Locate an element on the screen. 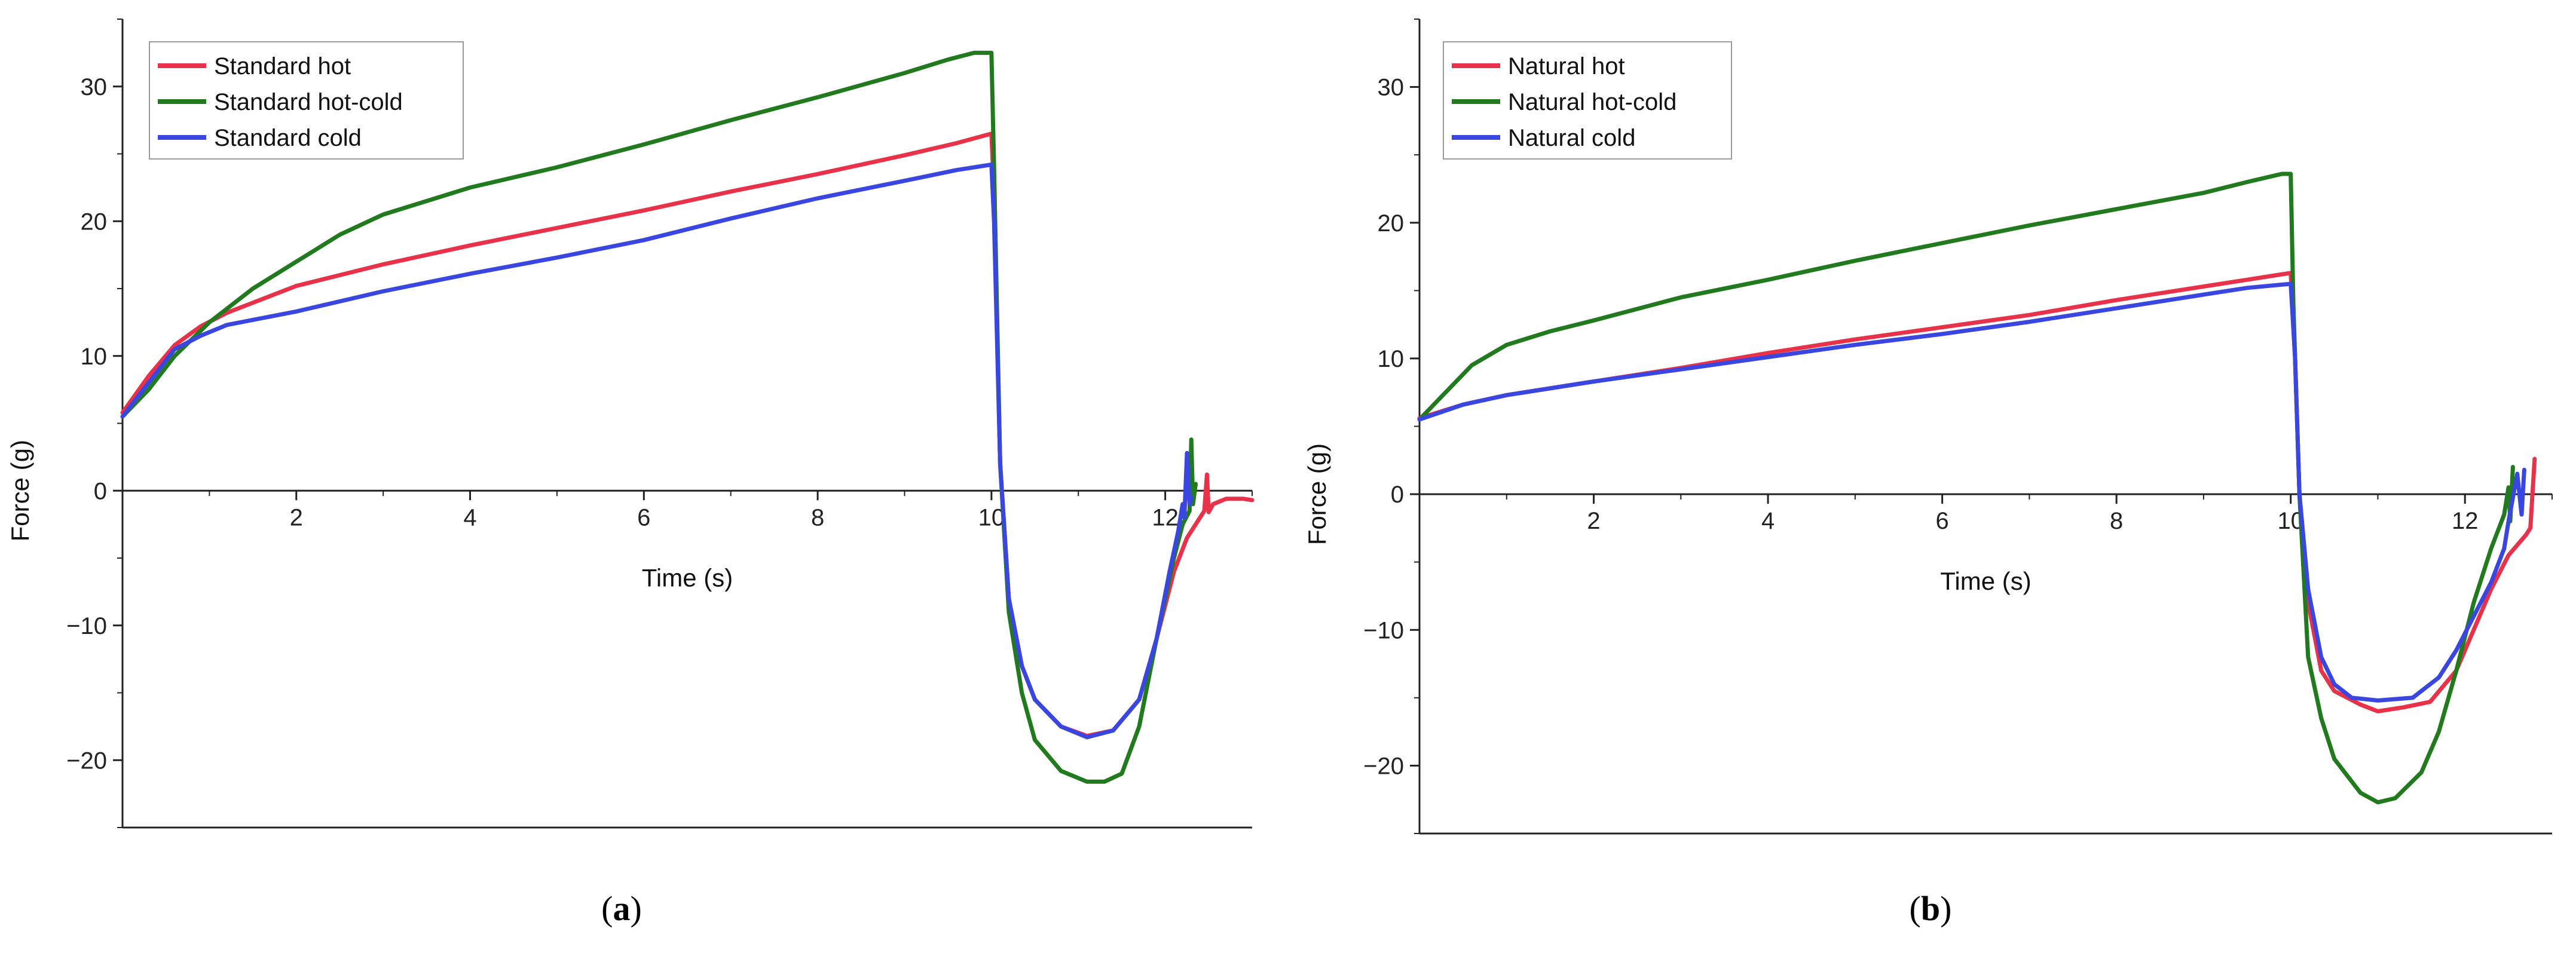 This screenshot has height=953, width=2576. panel-a-y-tick-label: 10 is located at coordinates (94, 357).